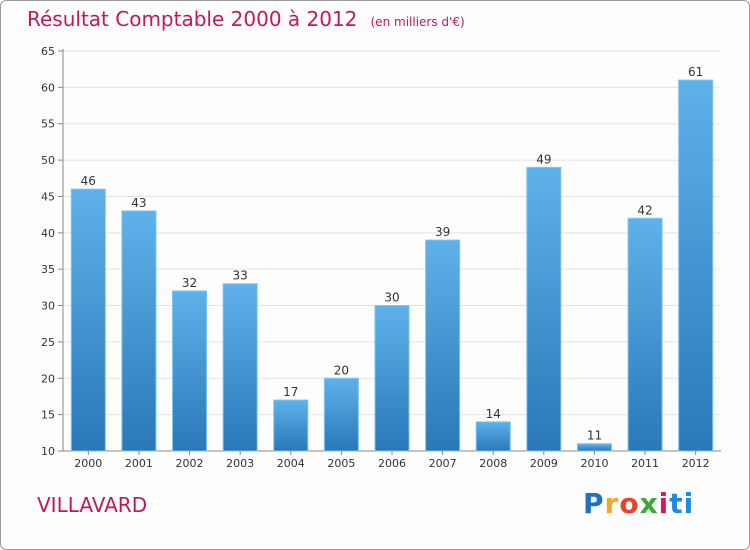 Image resolution: width=750 pixels, height=550 pixels. I want to click on y-tick-label: 50, so click(48, 160).